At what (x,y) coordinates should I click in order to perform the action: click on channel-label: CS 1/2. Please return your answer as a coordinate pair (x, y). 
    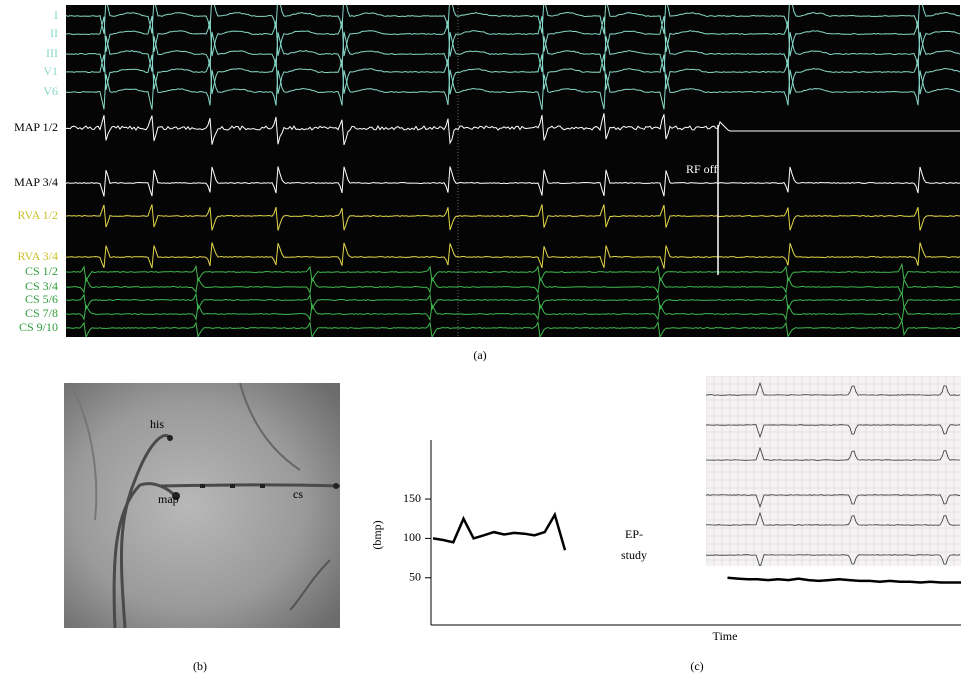
    Looking at the image, I should click on (41, 271).